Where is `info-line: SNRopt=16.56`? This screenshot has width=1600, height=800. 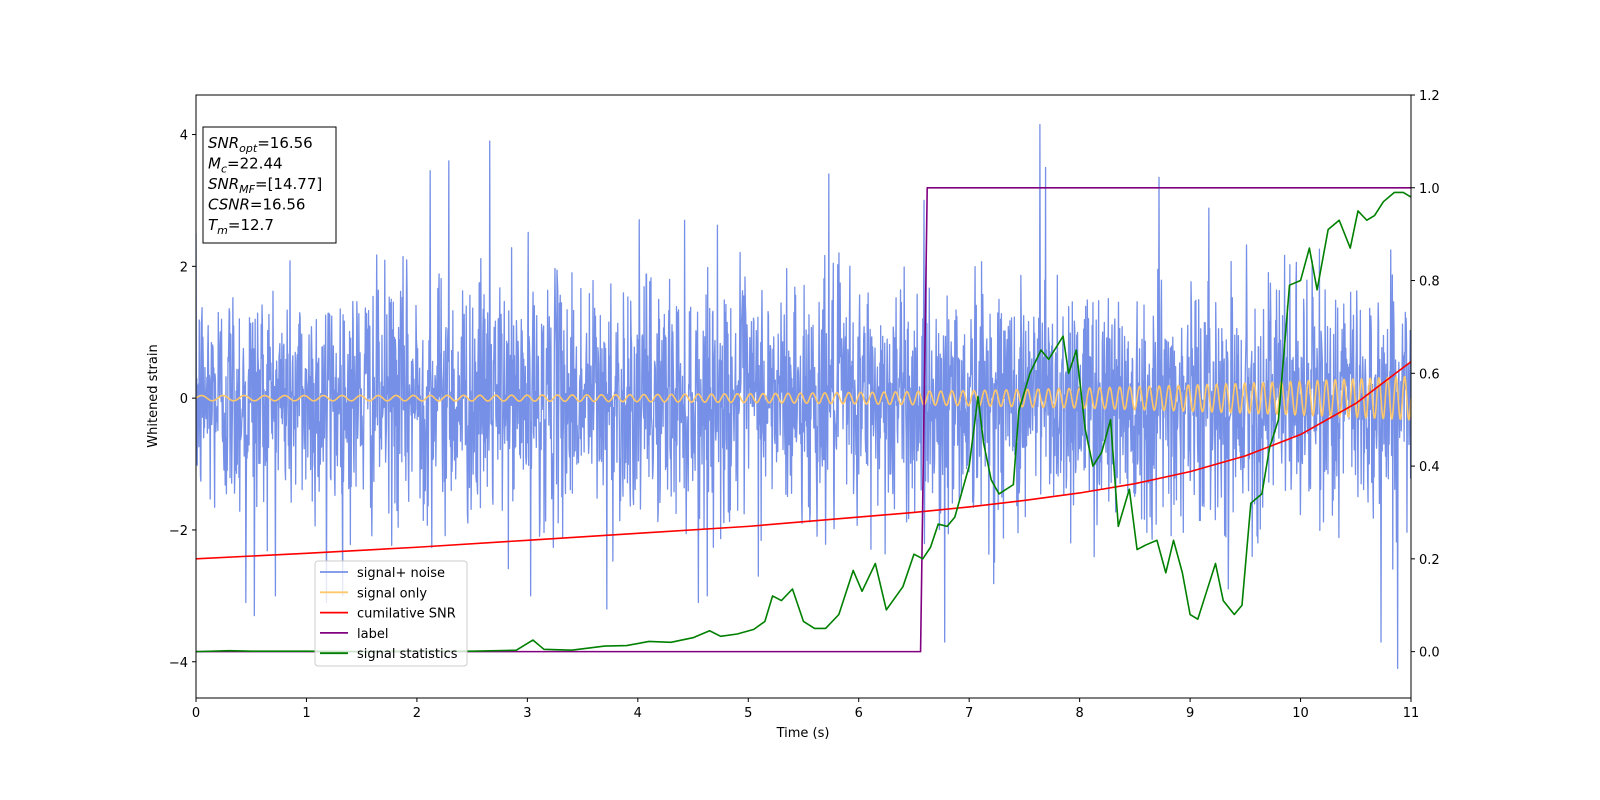
info-line: SNRopt=16.56 is located at coordinates (260, 144).